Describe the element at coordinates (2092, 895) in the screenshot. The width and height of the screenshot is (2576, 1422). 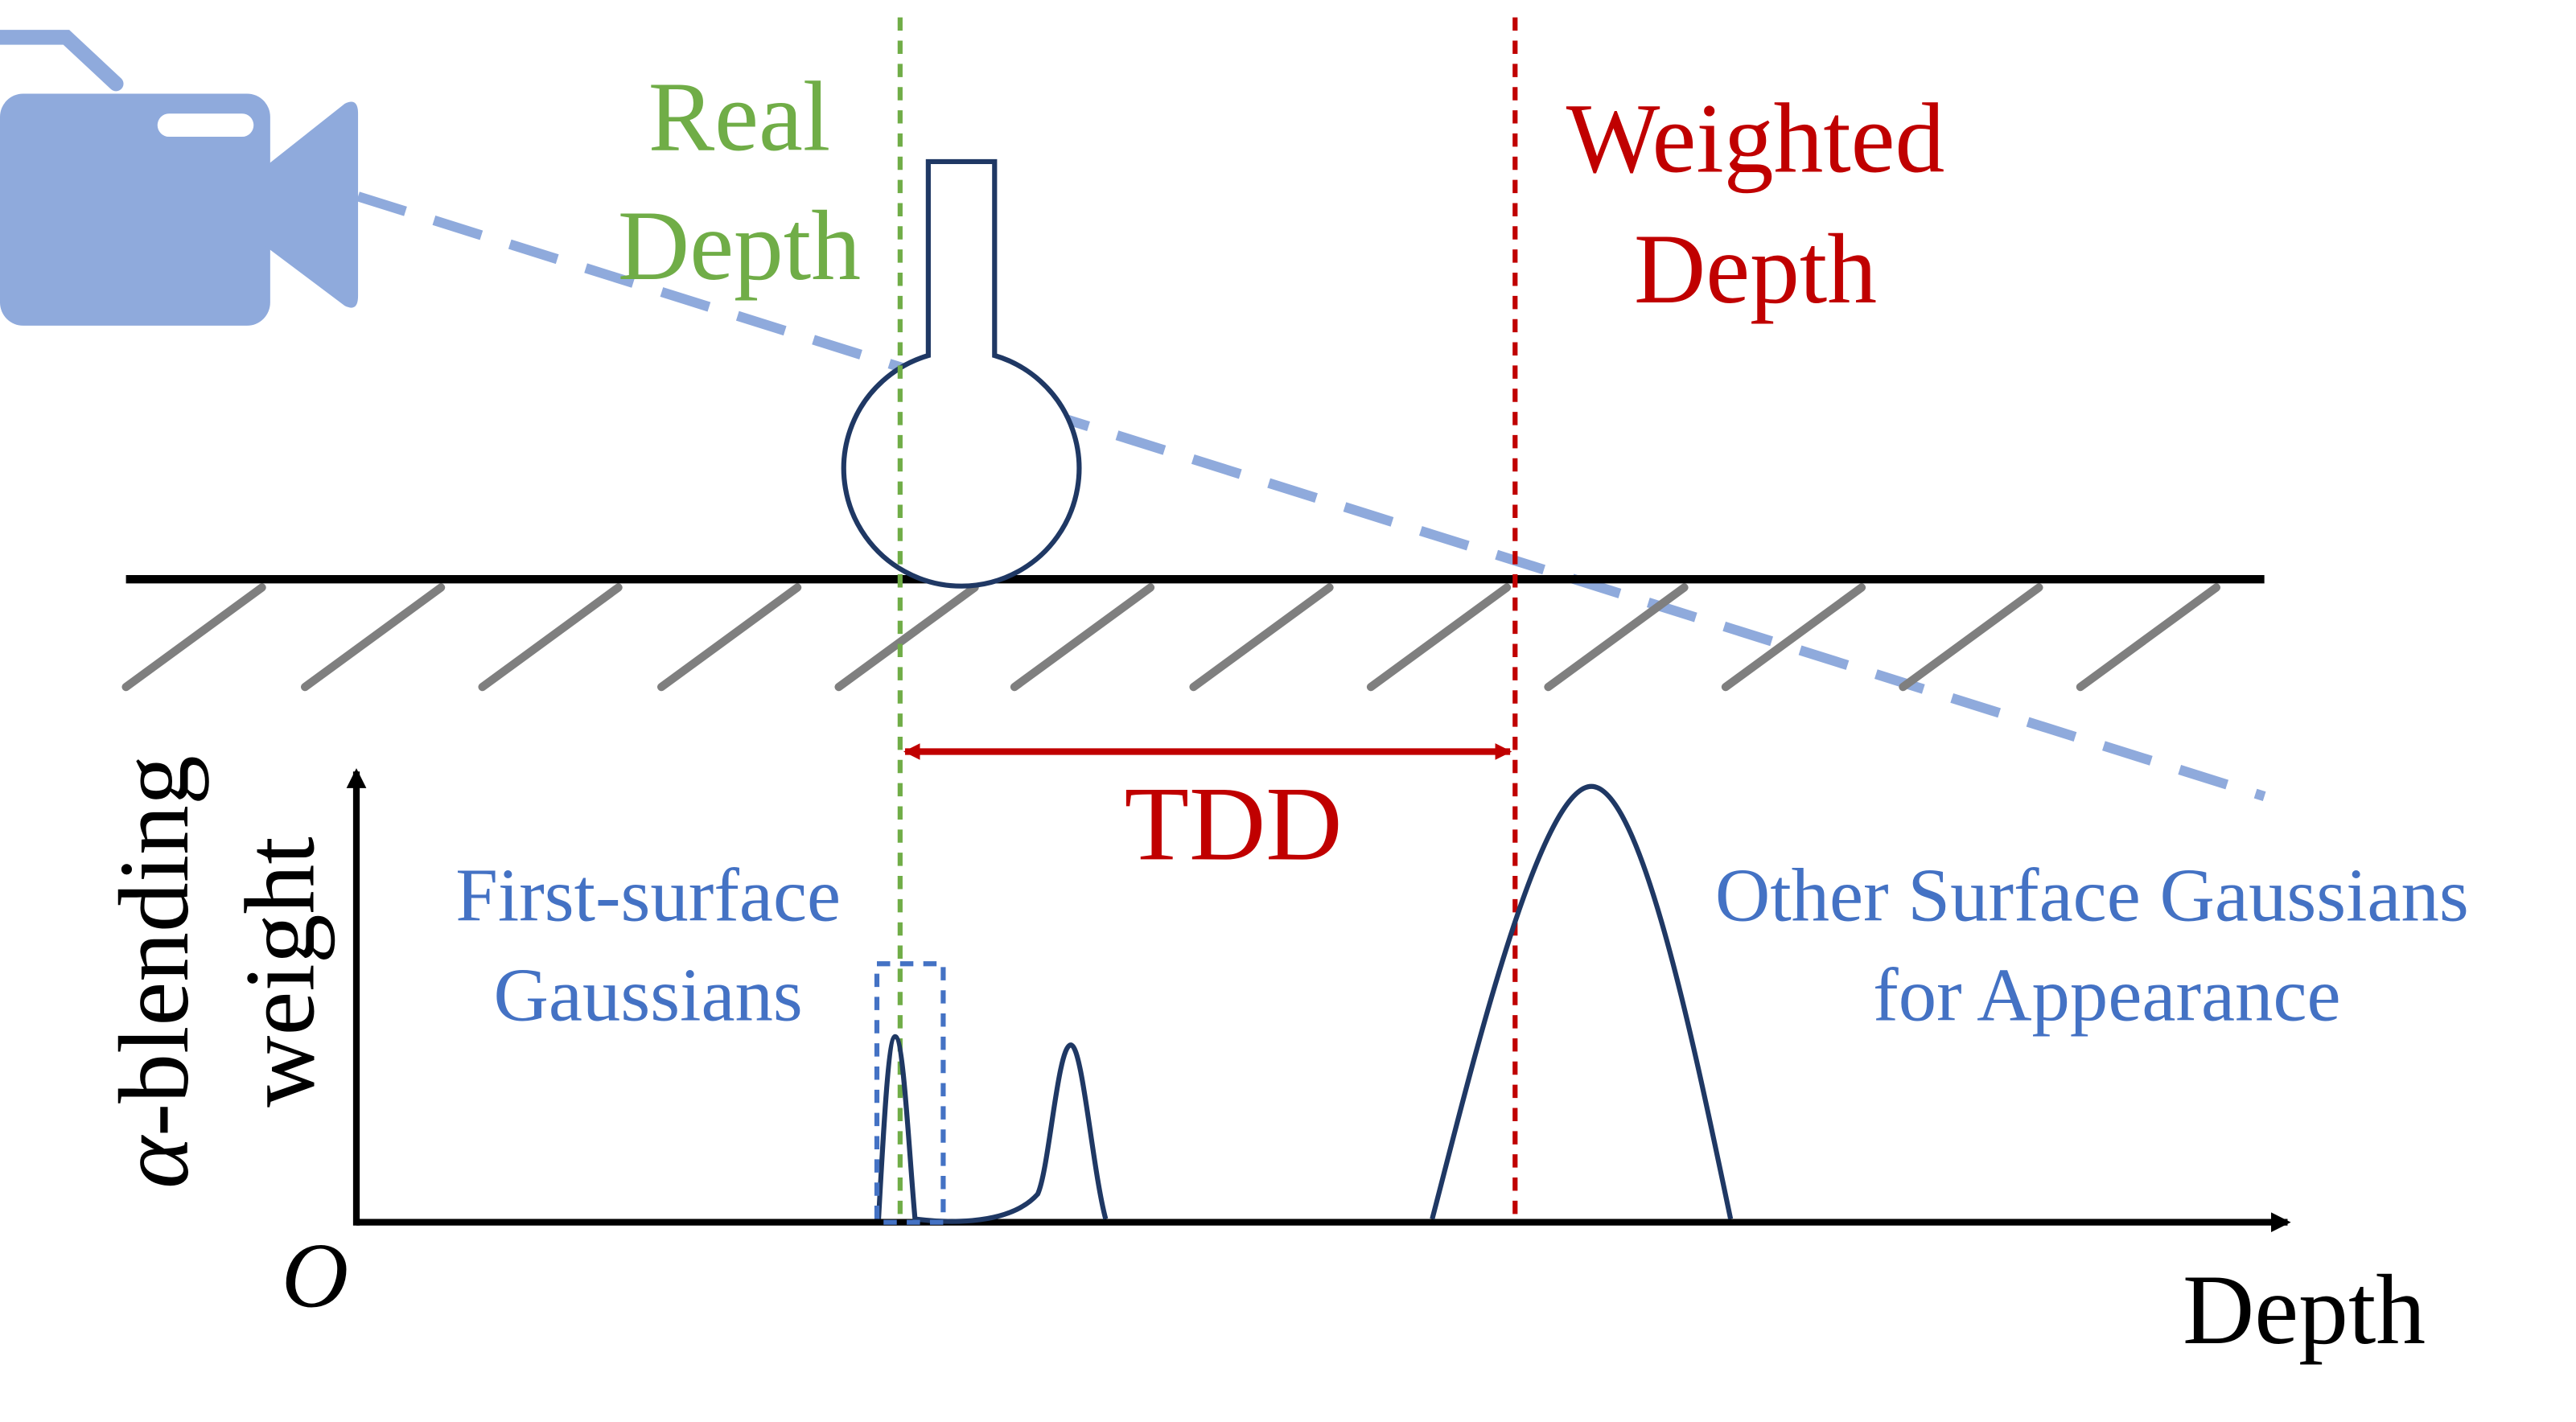
I see `other-surface-label-line1: Other Surface Gaussians` at that location.